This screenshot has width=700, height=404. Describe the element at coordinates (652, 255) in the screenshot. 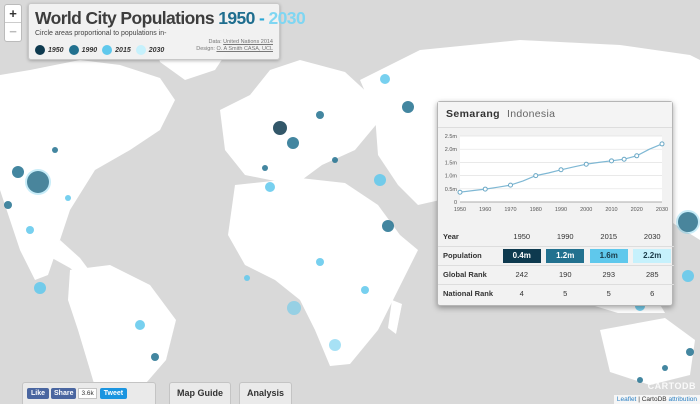

I see `population-cell: 2.2m` at that location.